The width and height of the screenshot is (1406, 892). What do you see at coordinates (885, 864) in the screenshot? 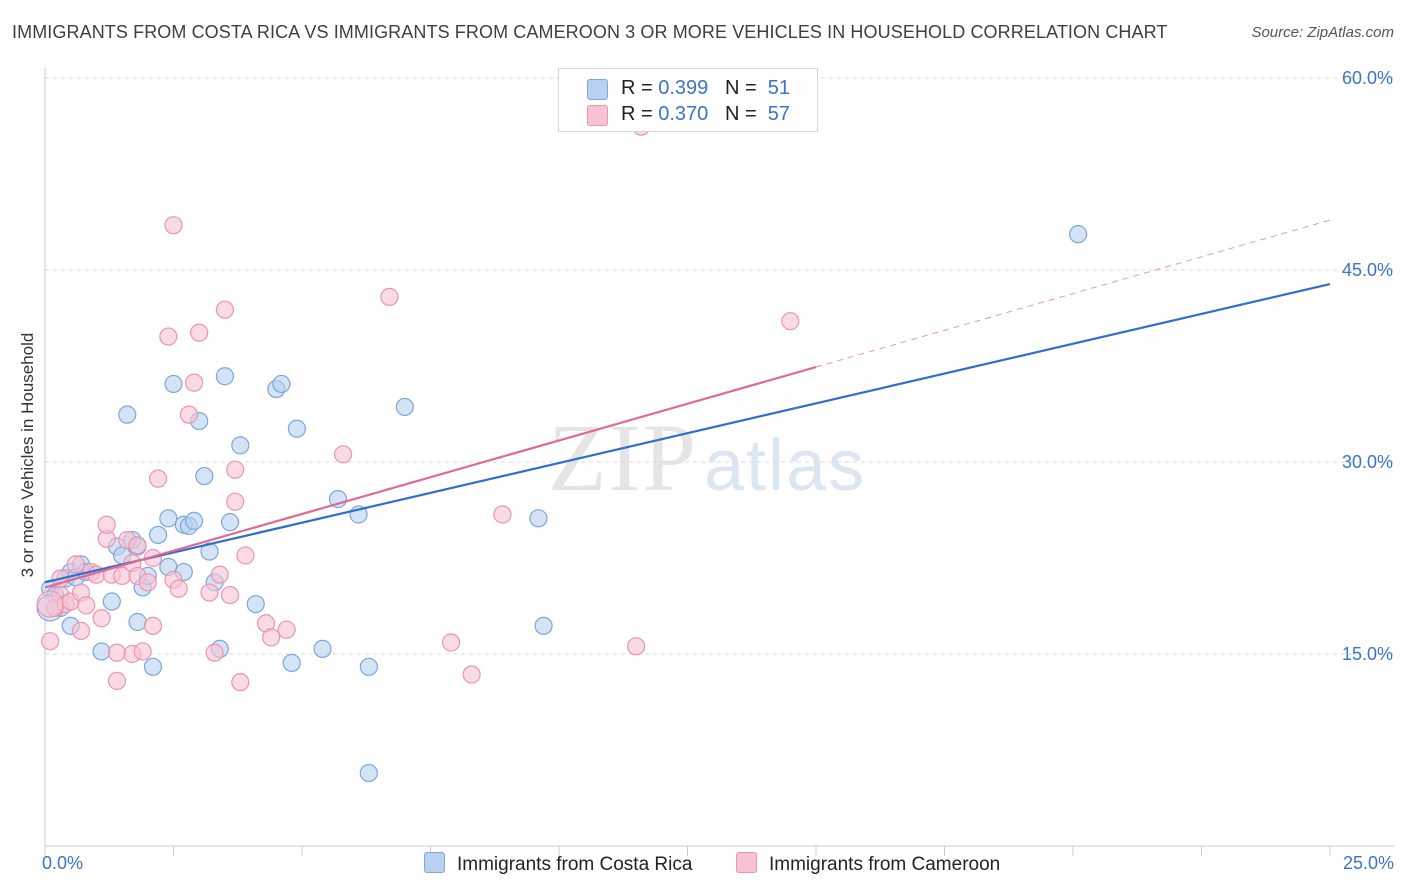
I see `bottom-legend-label: Immigrants from Cameroon` at bounding box center [885, 864].